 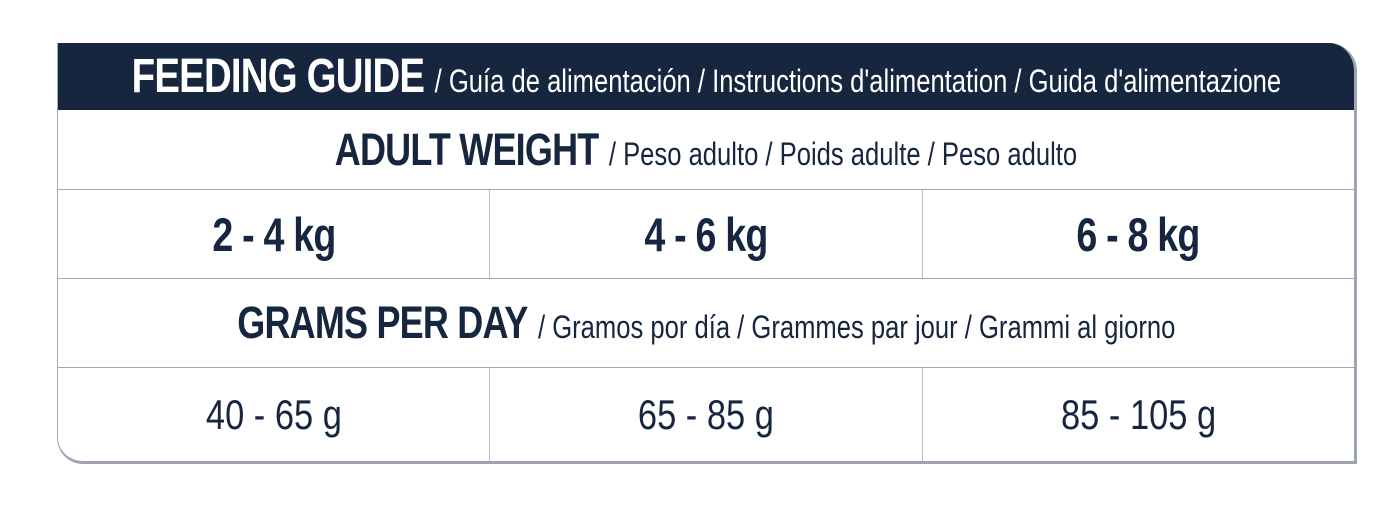 I want to click on gram-range-cell-2: 65 - 85 g, so click(x=705, y=414).